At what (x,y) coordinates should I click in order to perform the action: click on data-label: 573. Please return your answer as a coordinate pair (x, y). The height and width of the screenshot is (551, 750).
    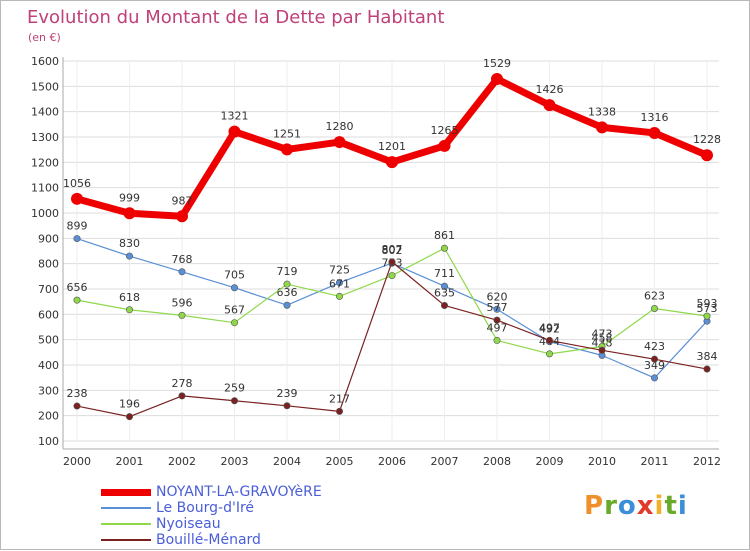
    Looking at the image, I should click on (707, 308).